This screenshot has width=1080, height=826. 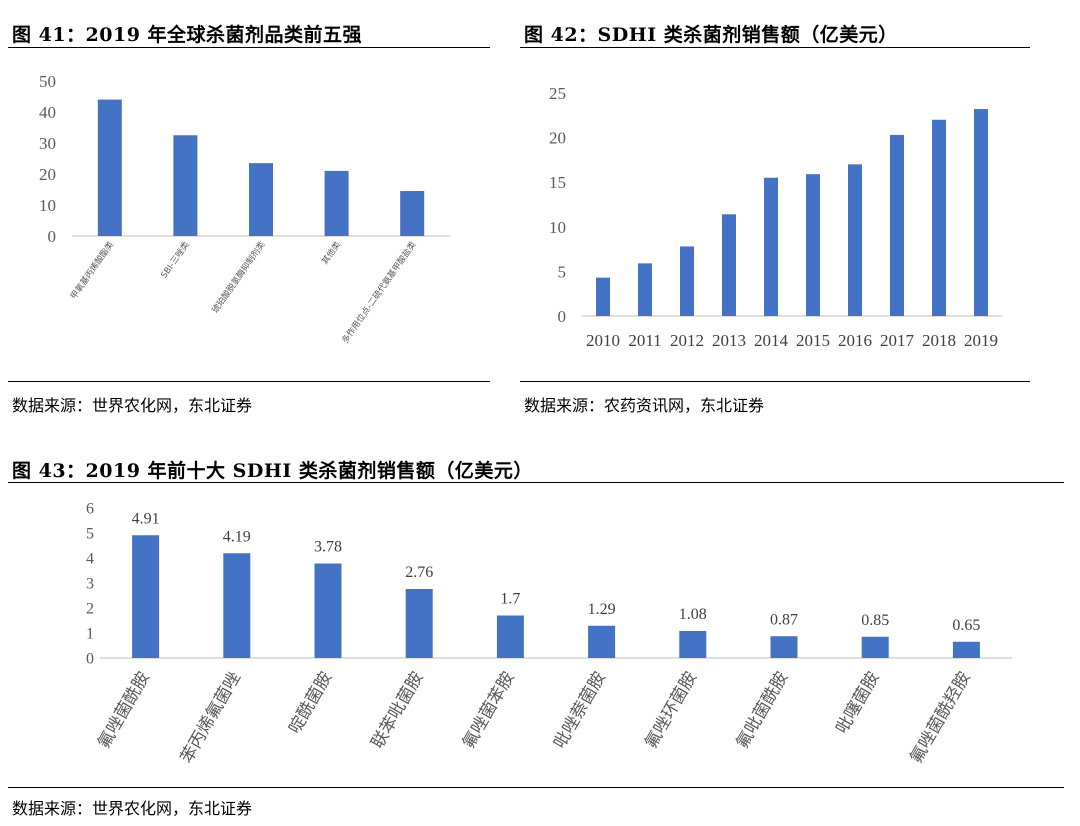 What do you see at coordinates (784, 619) in the screenshot?
I see `data-label: 0.87` at bounding box center [784, 619].